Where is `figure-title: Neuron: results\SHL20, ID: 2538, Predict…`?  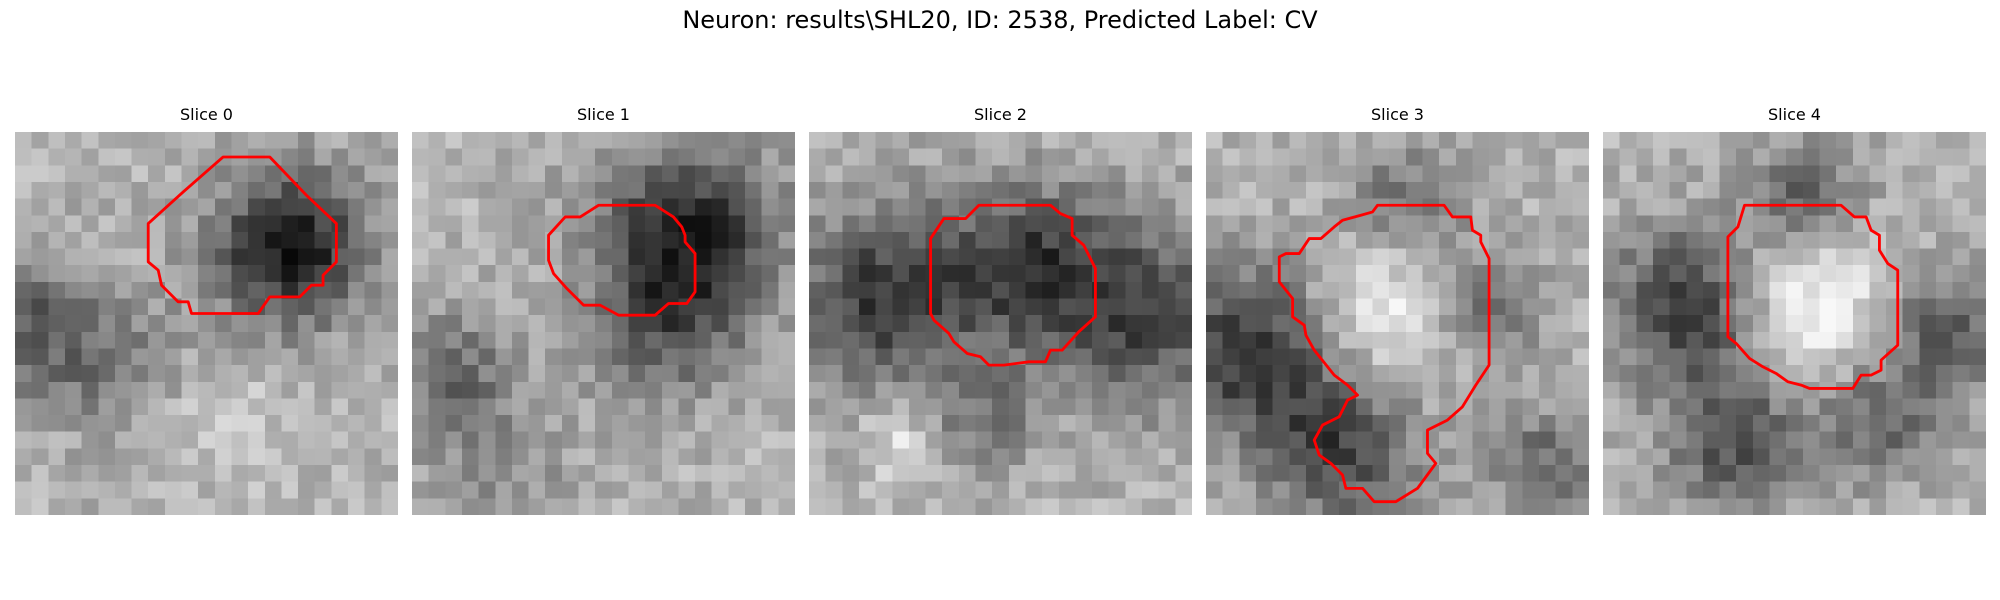
figure-title: Neuron: results\SHL20, ID: 2538, Predict… is located at coordinates (1000, 20).